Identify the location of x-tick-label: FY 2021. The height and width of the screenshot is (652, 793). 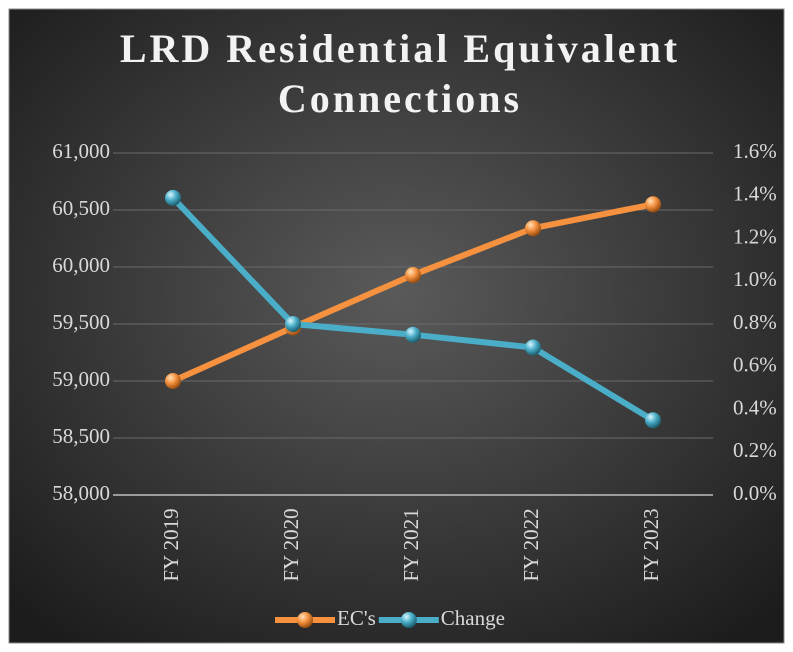
(411, 544).